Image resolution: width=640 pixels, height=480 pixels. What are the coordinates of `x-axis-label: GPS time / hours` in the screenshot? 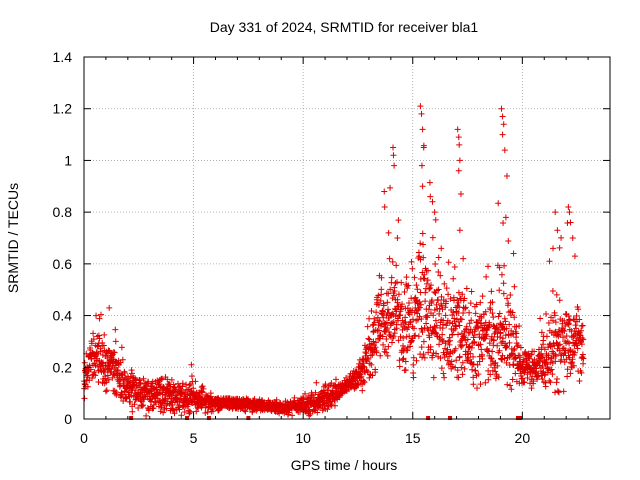 It's located at (344, 465).